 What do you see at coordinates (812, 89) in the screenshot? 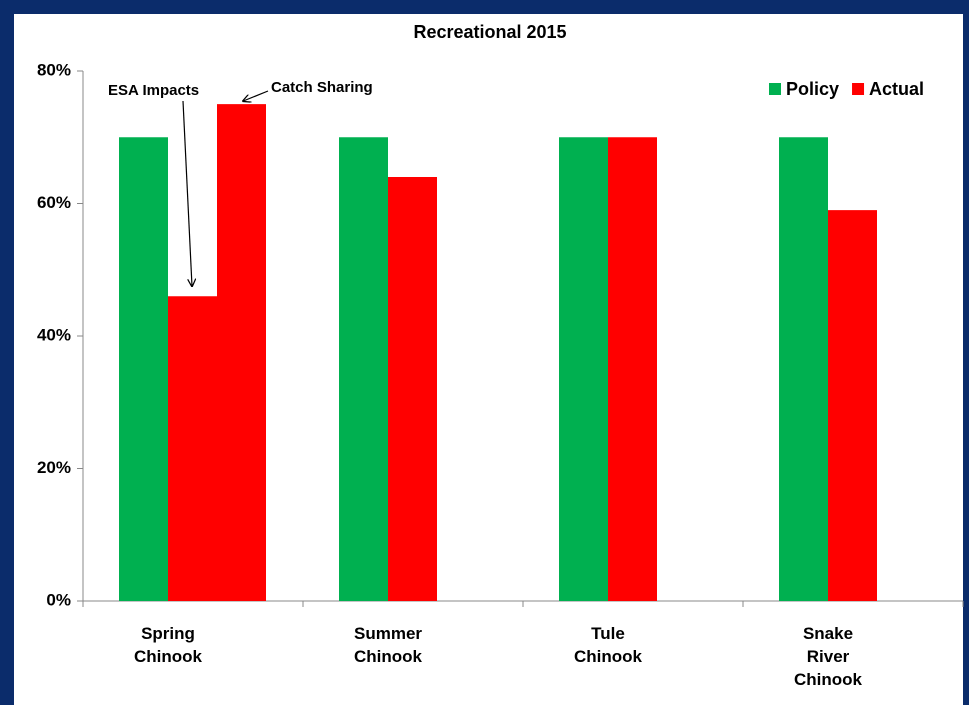
I see `legend-label: Policy` at bounding box center [812, 89].